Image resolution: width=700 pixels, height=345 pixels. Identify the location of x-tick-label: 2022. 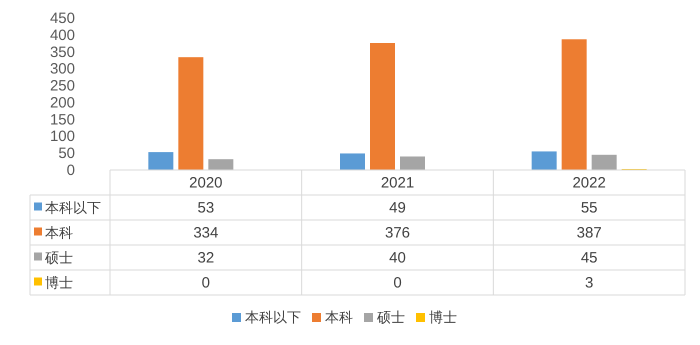
(589, 183).